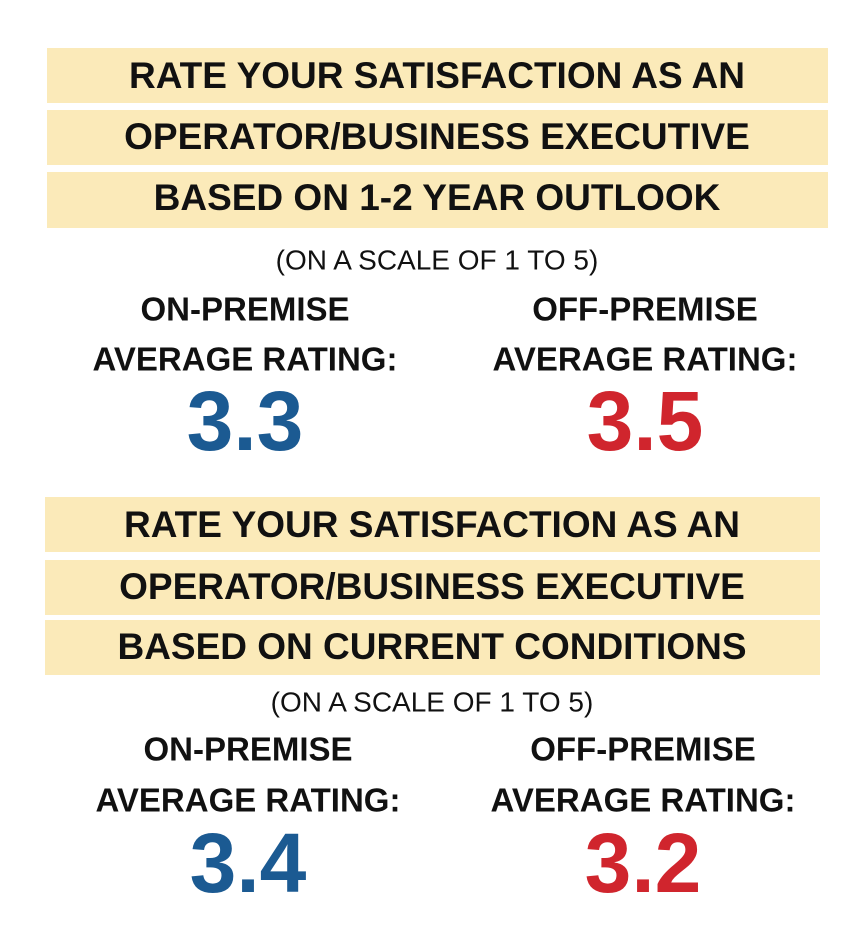 The image size is (864, 925). I want to click on title-line: BASED ON 1-2 YEAR OUTLOOK, so click(437, 197).